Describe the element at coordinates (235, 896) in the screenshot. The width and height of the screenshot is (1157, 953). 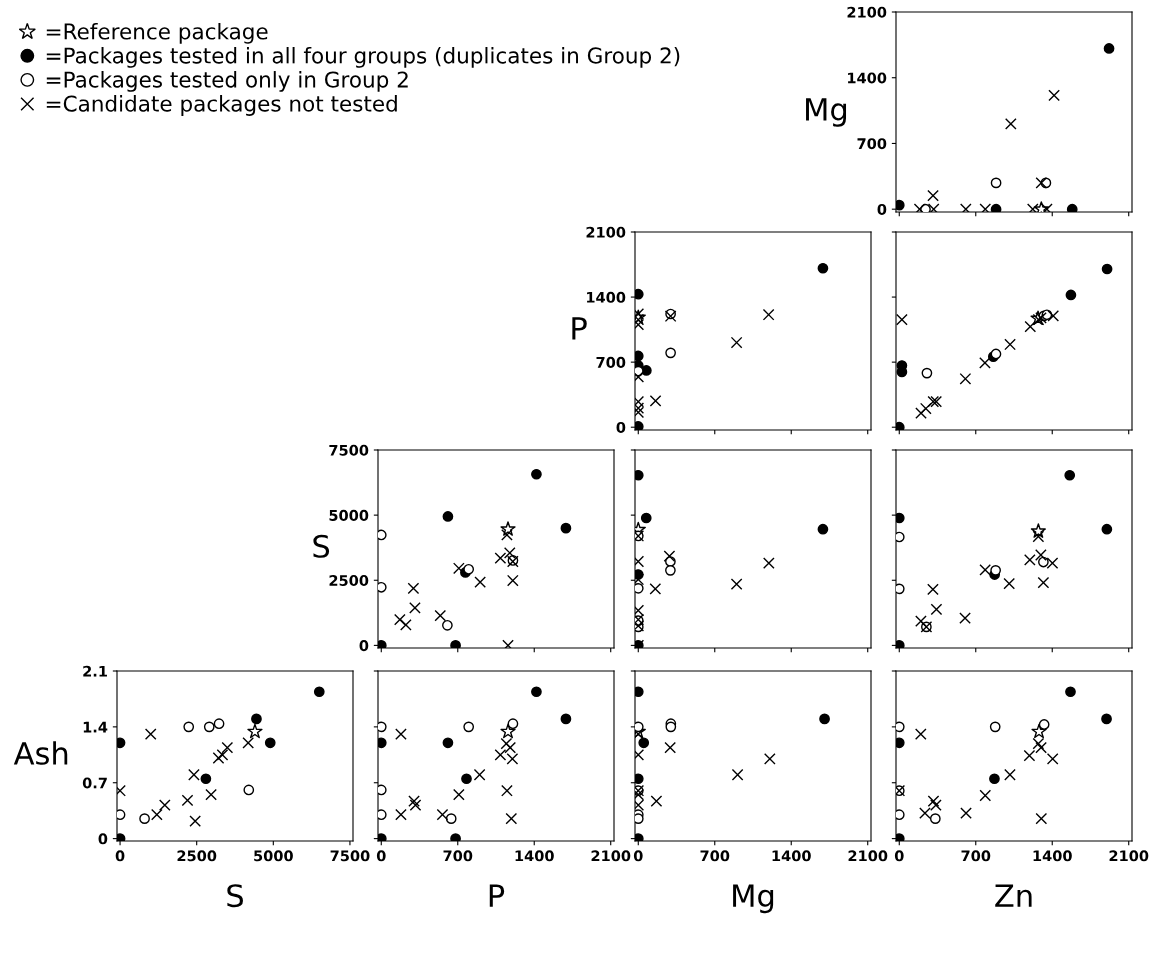
I see `x-axis-title: S` at that location.